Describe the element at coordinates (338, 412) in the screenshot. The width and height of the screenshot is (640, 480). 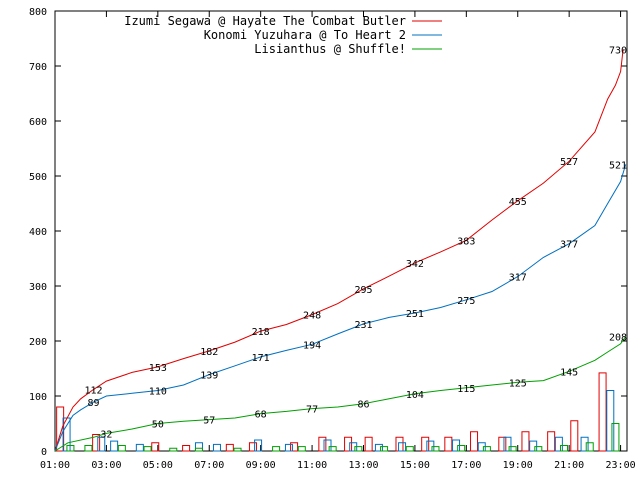
I see `hourly-bars` at that location.